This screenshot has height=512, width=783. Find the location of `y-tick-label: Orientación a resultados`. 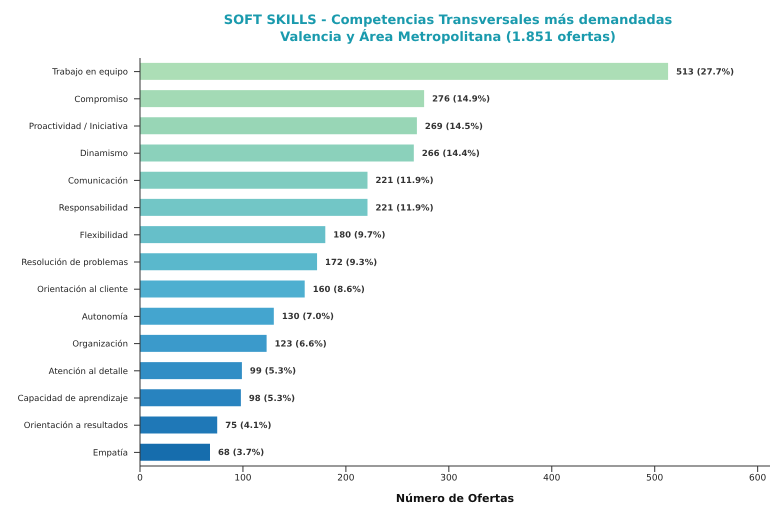

y-tick-label: Orientación a resultados is located at coordinates (76, 426).